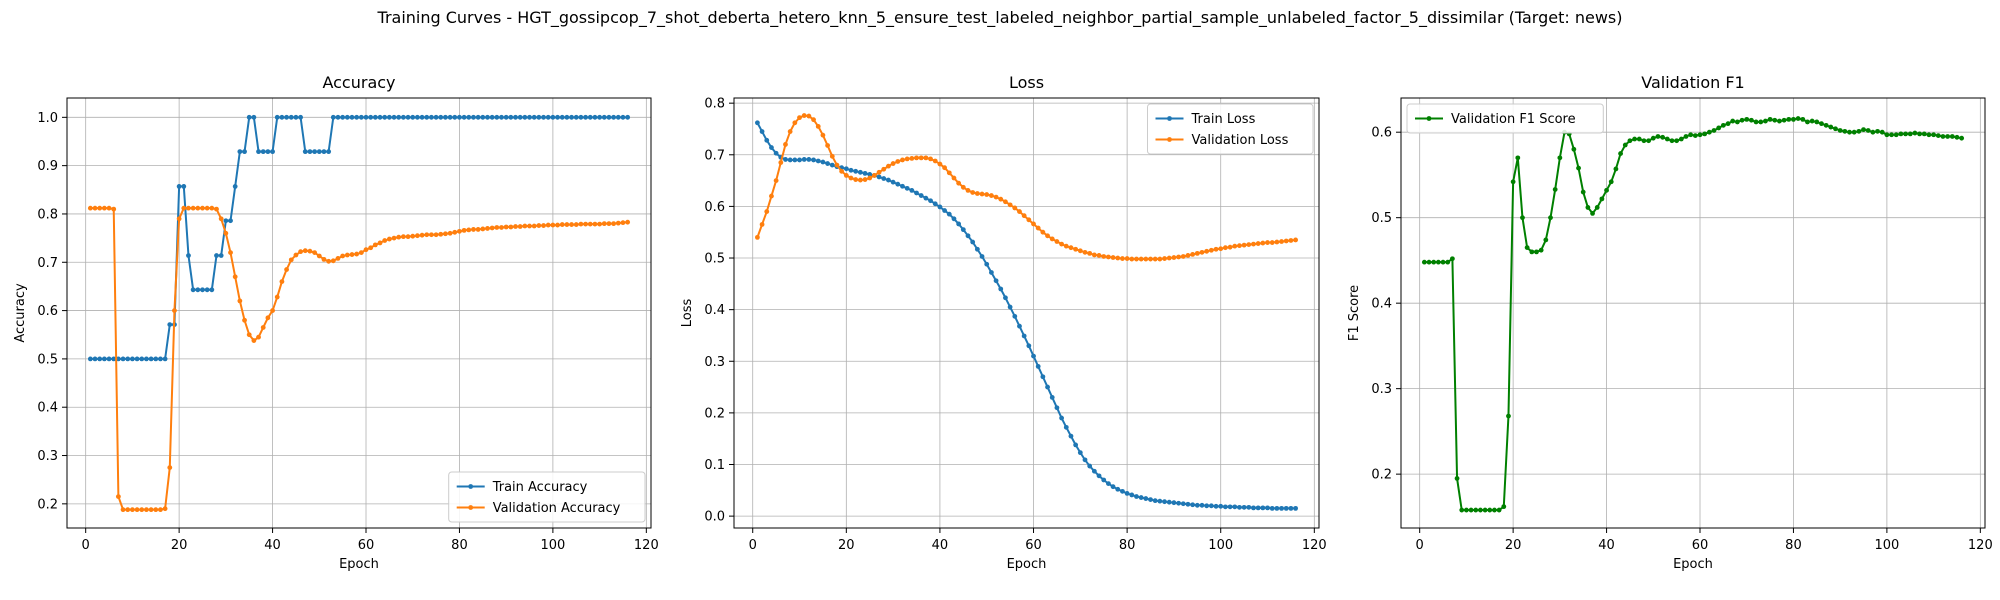 The image size is (2000, 600). I want to click on validation-f1-y-axis-label: F1 Score, so click(1354, 313).